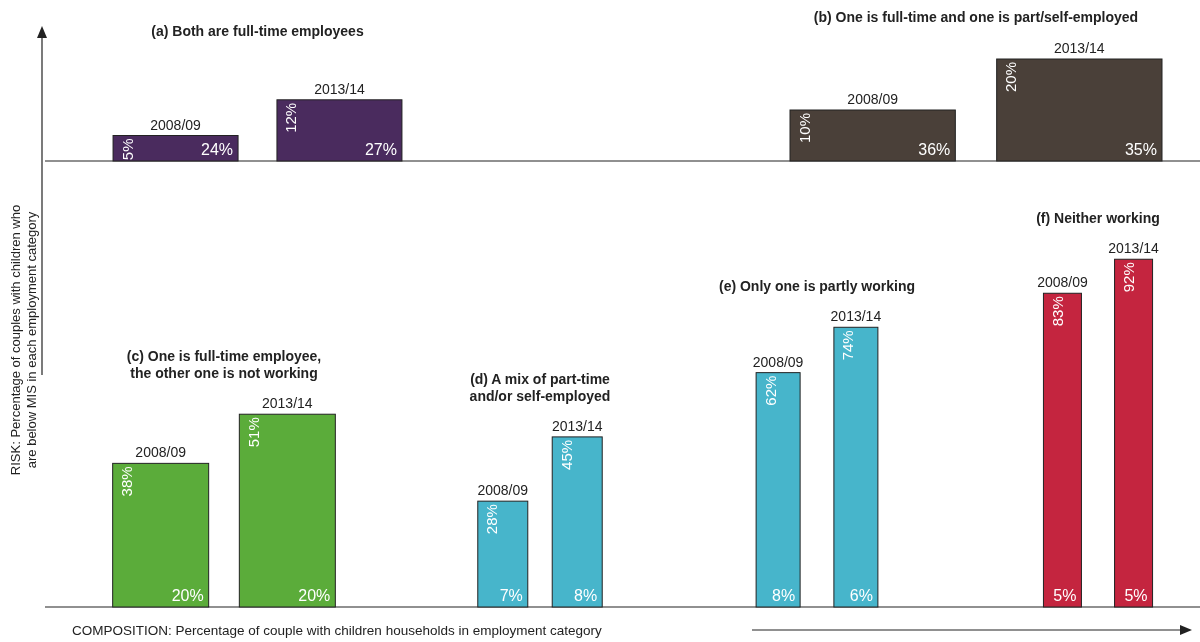 The height and width of the screenshot is (642, 1200). Describe the element at coordinates (224, 365) in the screenshot. I see `chart-title: (c) One is full-time employee, the other one is not working` at that location.